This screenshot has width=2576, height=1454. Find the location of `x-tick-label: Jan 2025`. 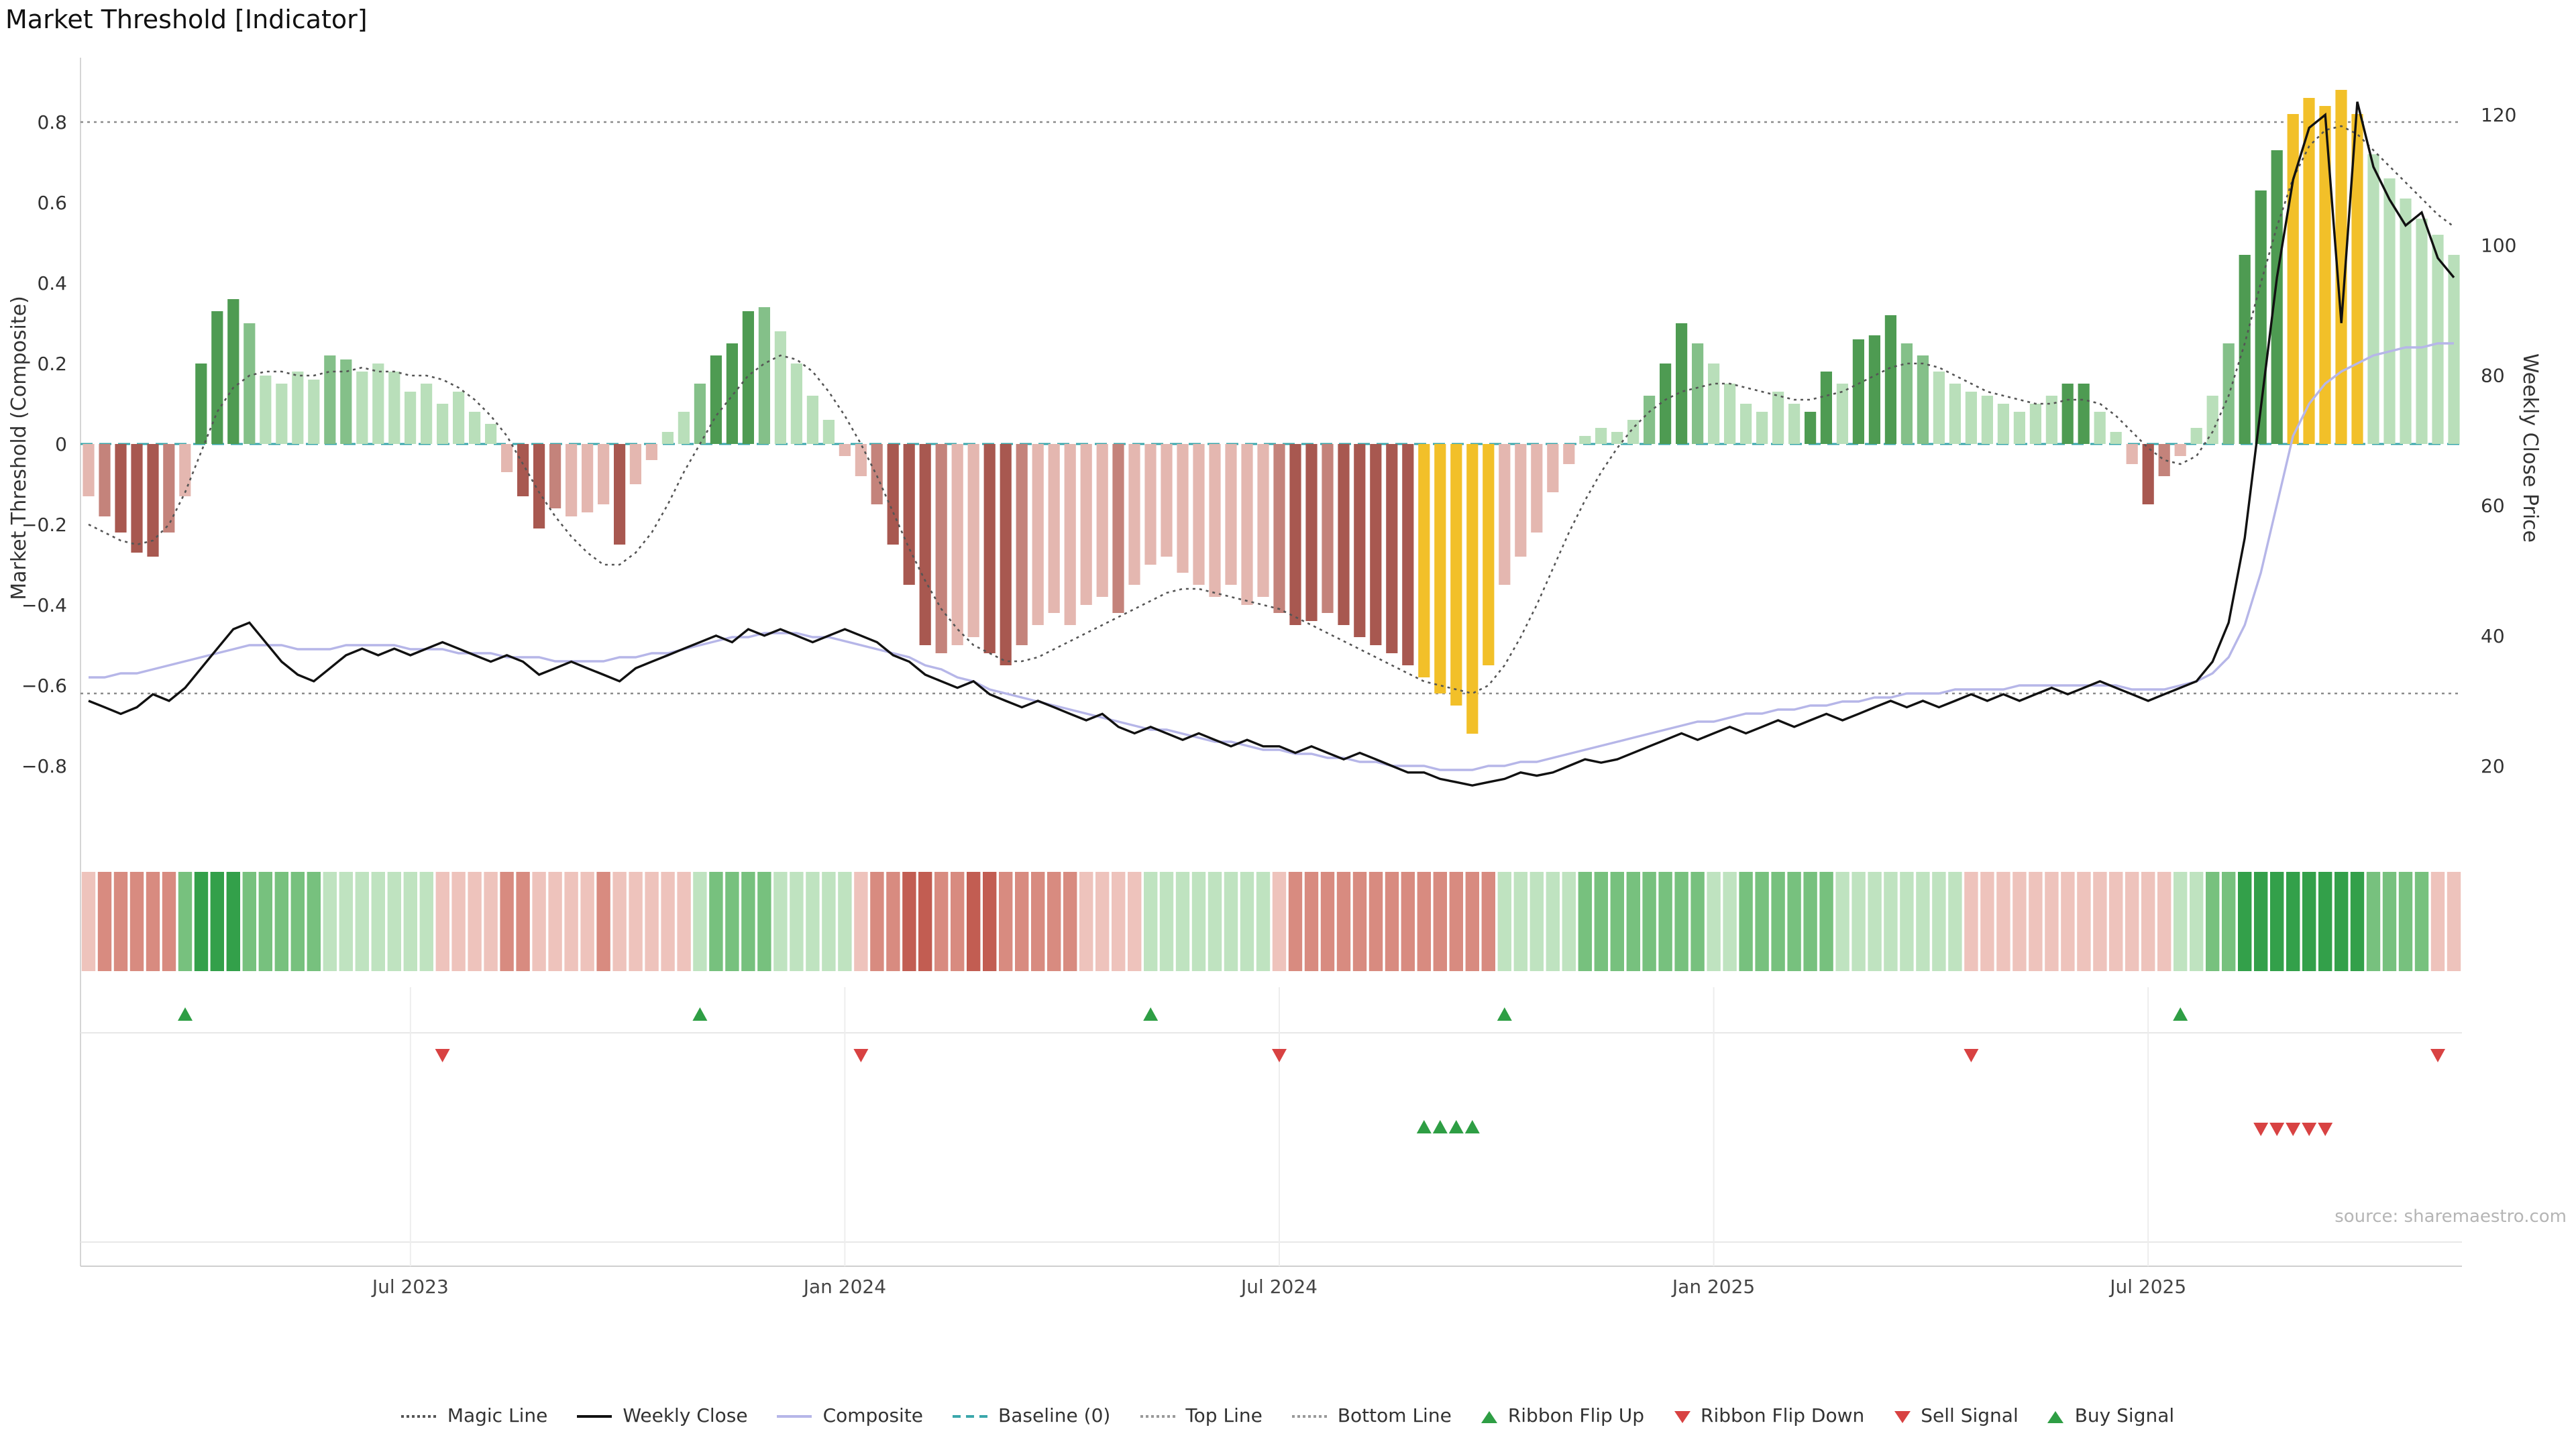

x-tick-label: Jan 2025 is located at coordinates (1713, 1287).